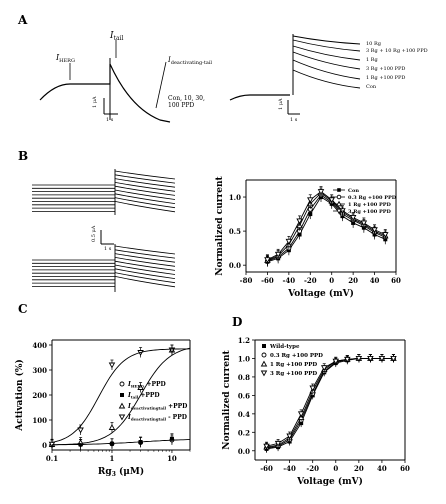  I want to click on arrow-iinact, so click(161, 85).